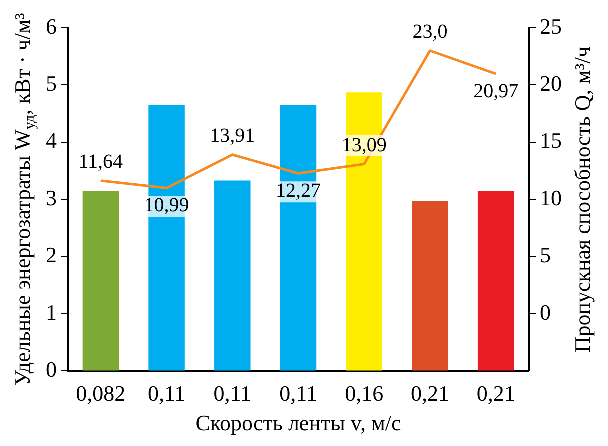  Describe the element at coordinates (51, 141) in the screenshot. I see `y-tick-label: 4` at that location.